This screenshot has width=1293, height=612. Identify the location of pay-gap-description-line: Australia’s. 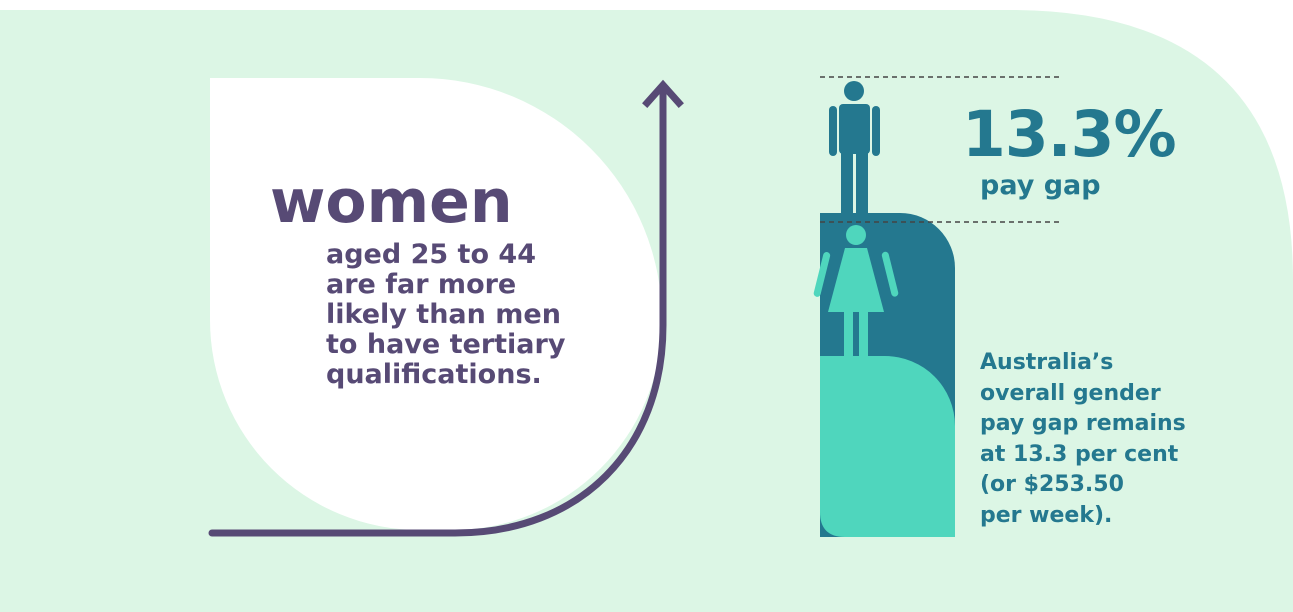
(1047, 362).